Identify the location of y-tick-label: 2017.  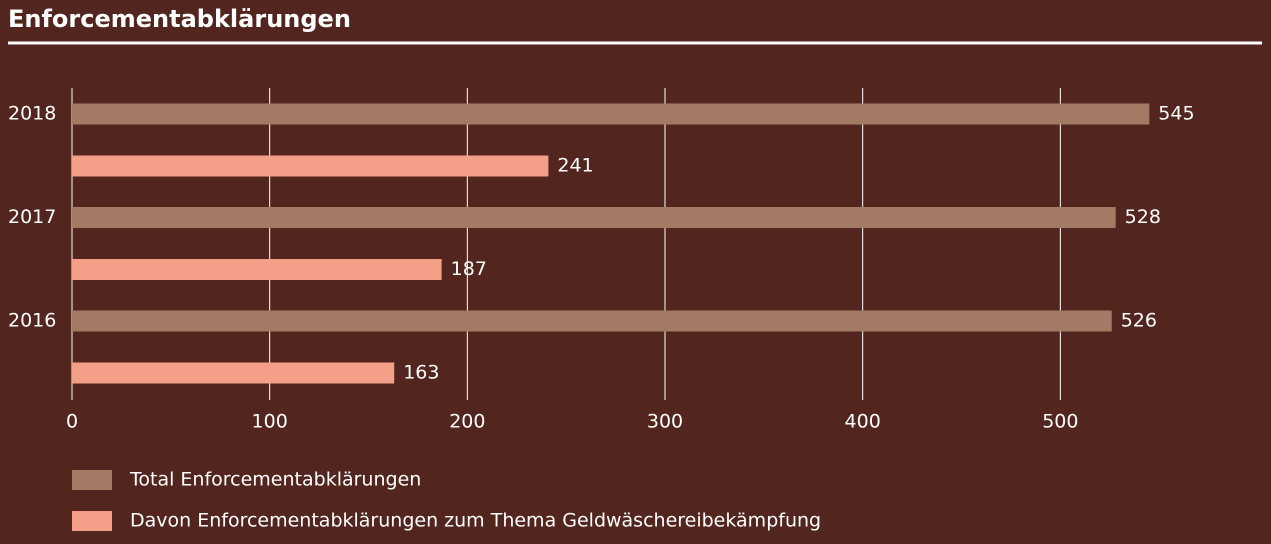
(32, 217).